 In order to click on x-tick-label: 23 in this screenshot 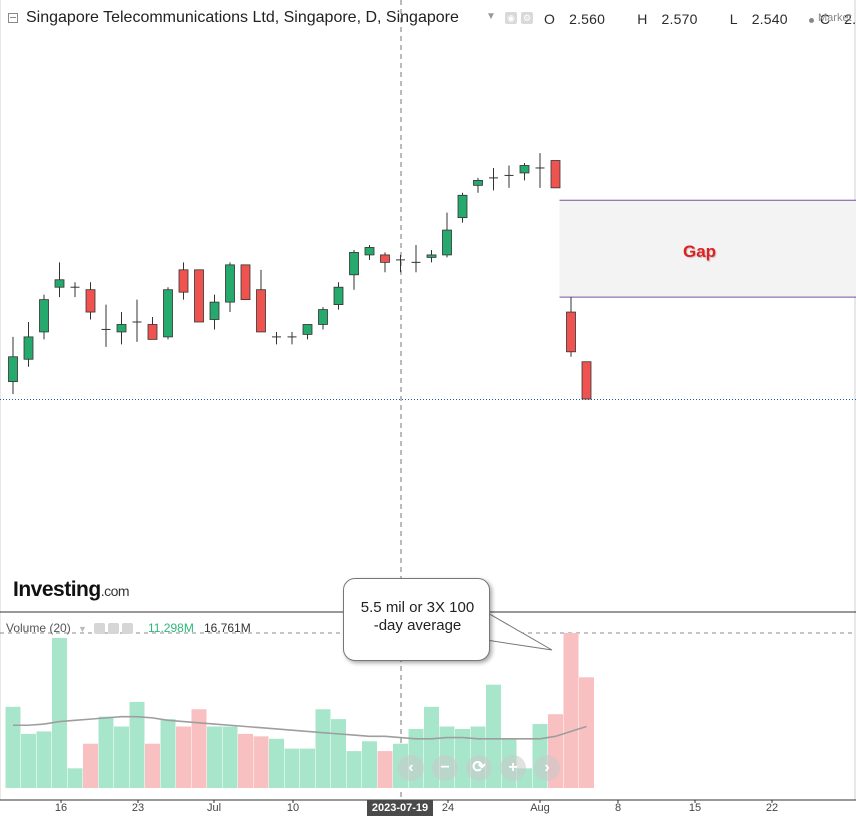, I will do `click(138, 808)`.